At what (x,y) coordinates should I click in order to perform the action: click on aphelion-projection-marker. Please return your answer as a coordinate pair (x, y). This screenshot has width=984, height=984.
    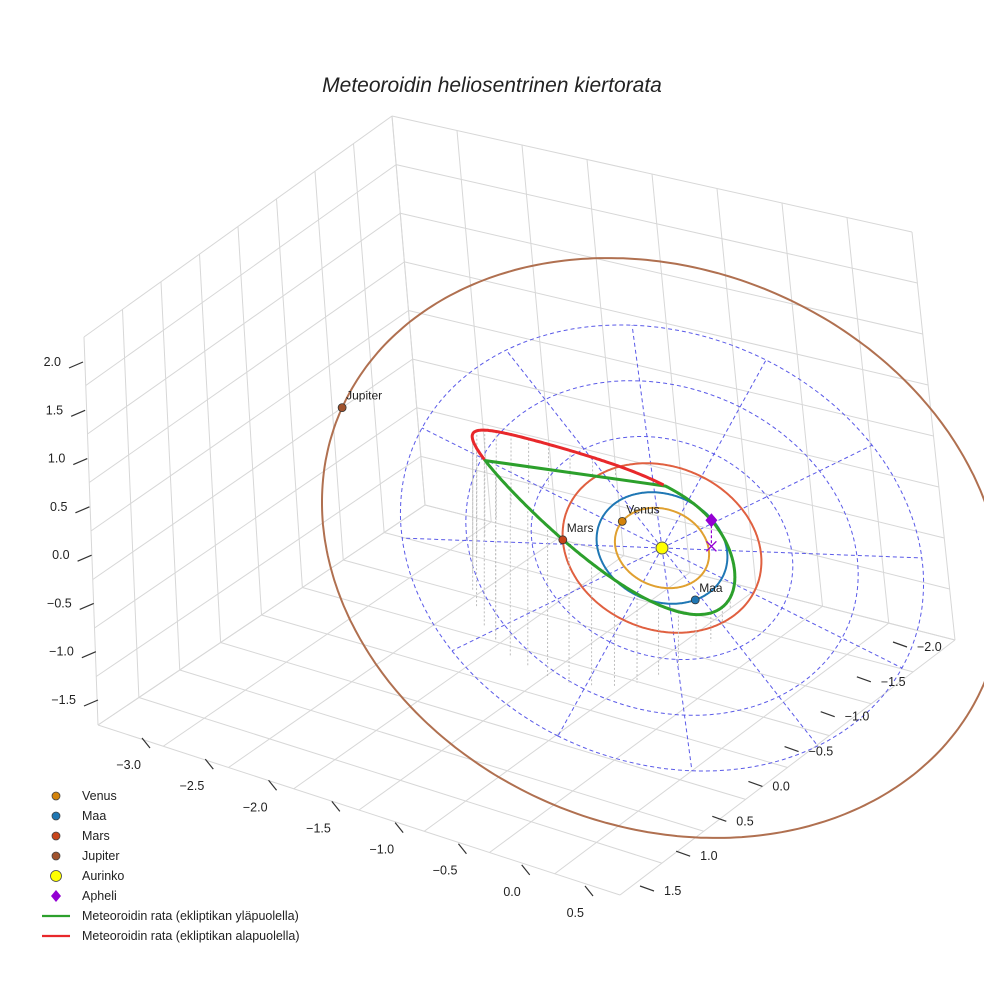
    Looking at the image, I should click on (711, 546).